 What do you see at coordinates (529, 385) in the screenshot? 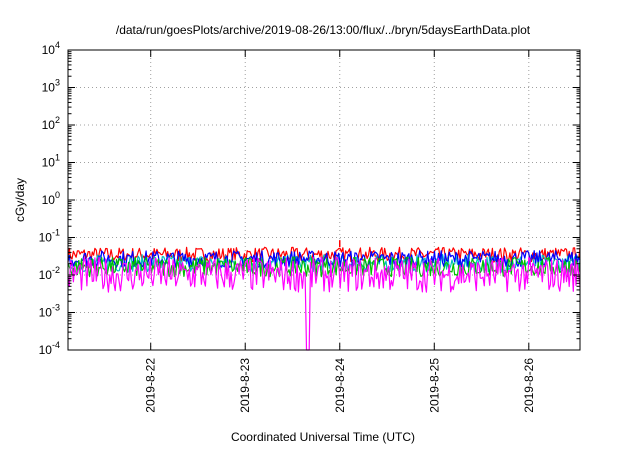
I see `x-tick-label: 2019-8-26` at bounding box center [529, 385].